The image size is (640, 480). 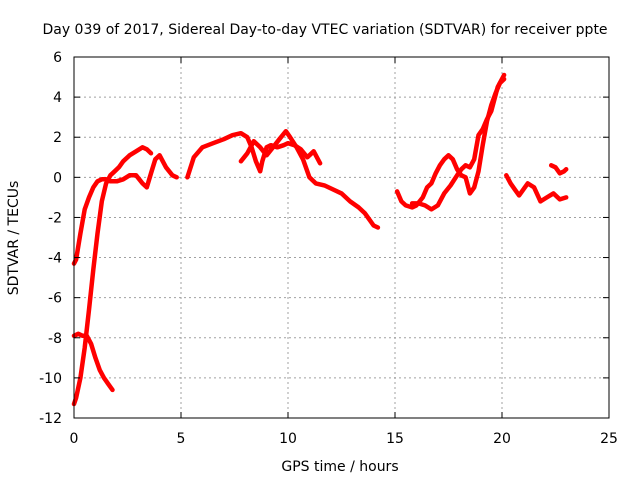 I want to click on x-tick-label: 10, so click(x=288, y=439).